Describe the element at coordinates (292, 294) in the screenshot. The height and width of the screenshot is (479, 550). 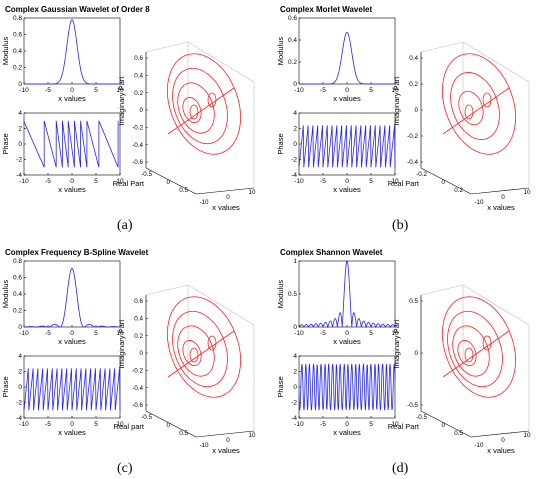
I see `y-tick-label: 0.5` at that location.